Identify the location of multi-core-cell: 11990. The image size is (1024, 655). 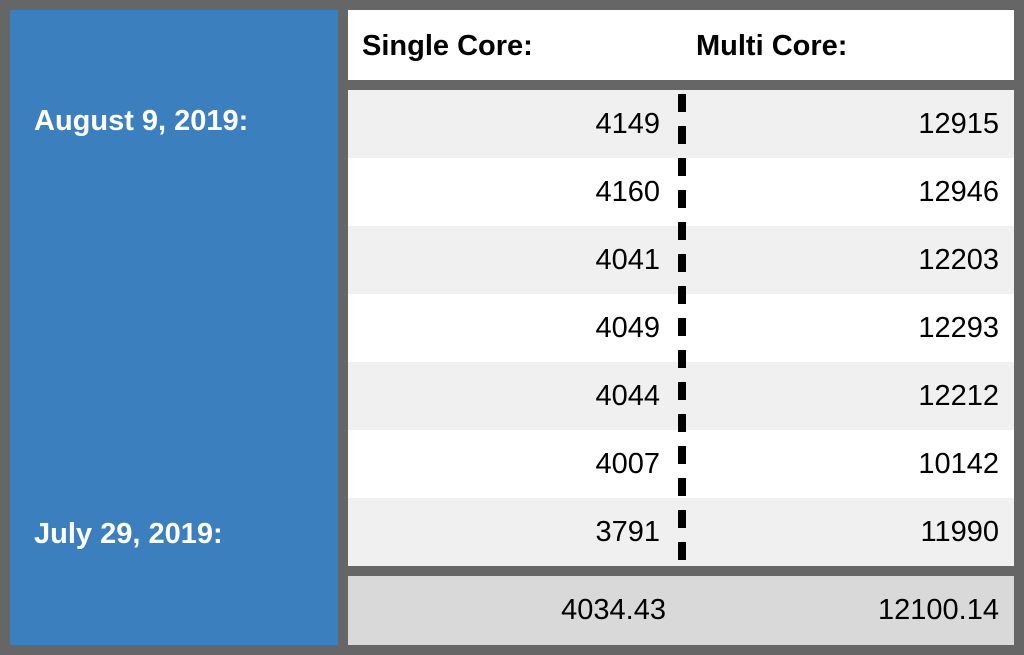
(960, 532).